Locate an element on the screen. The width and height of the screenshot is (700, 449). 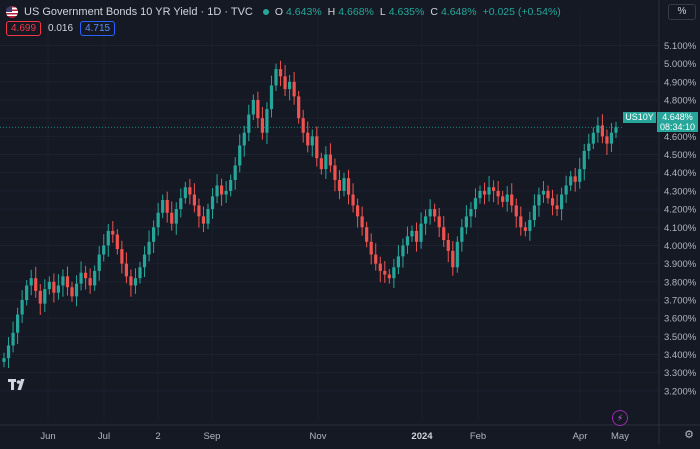
x-tick-label: May is located at coordinates (620, 436).